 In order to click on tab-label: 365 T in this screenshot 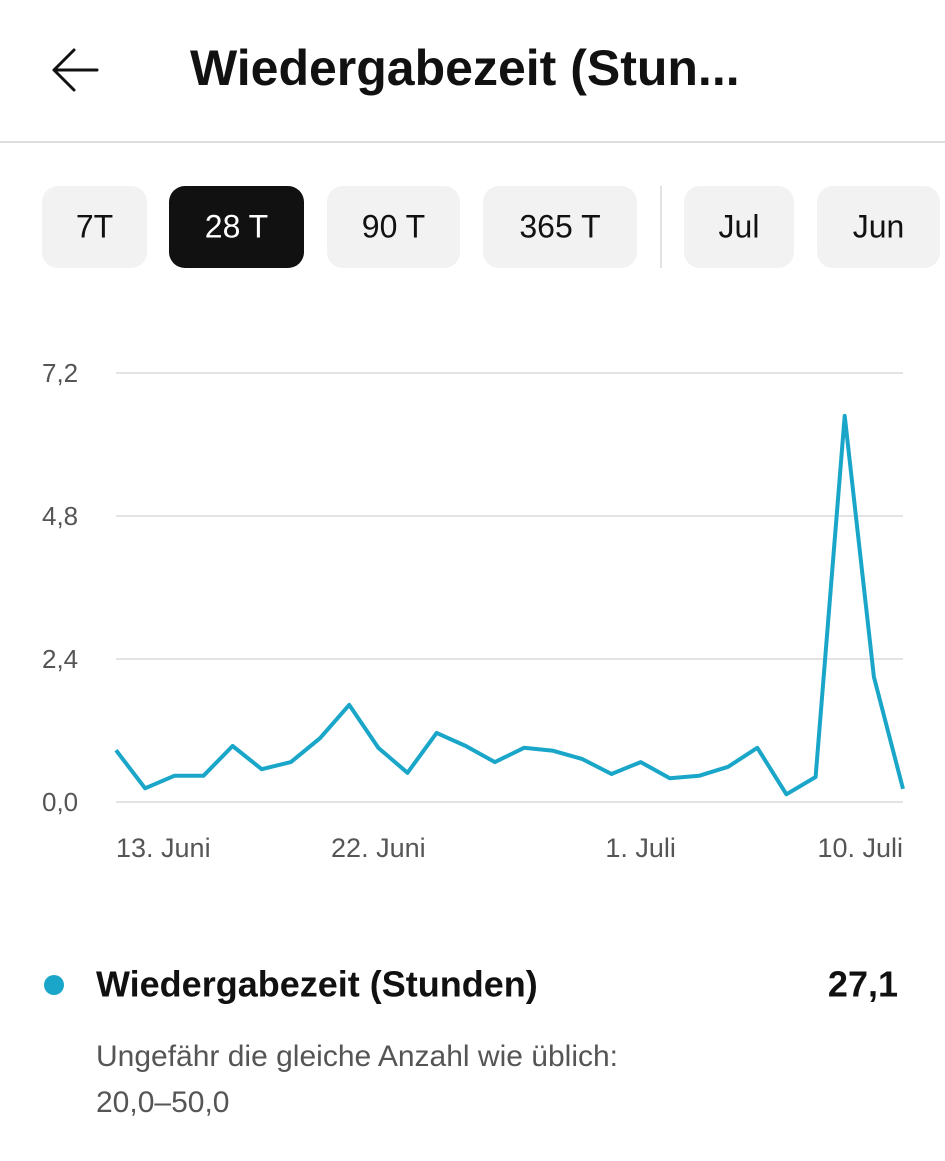, I will do `click(559, 226)`.